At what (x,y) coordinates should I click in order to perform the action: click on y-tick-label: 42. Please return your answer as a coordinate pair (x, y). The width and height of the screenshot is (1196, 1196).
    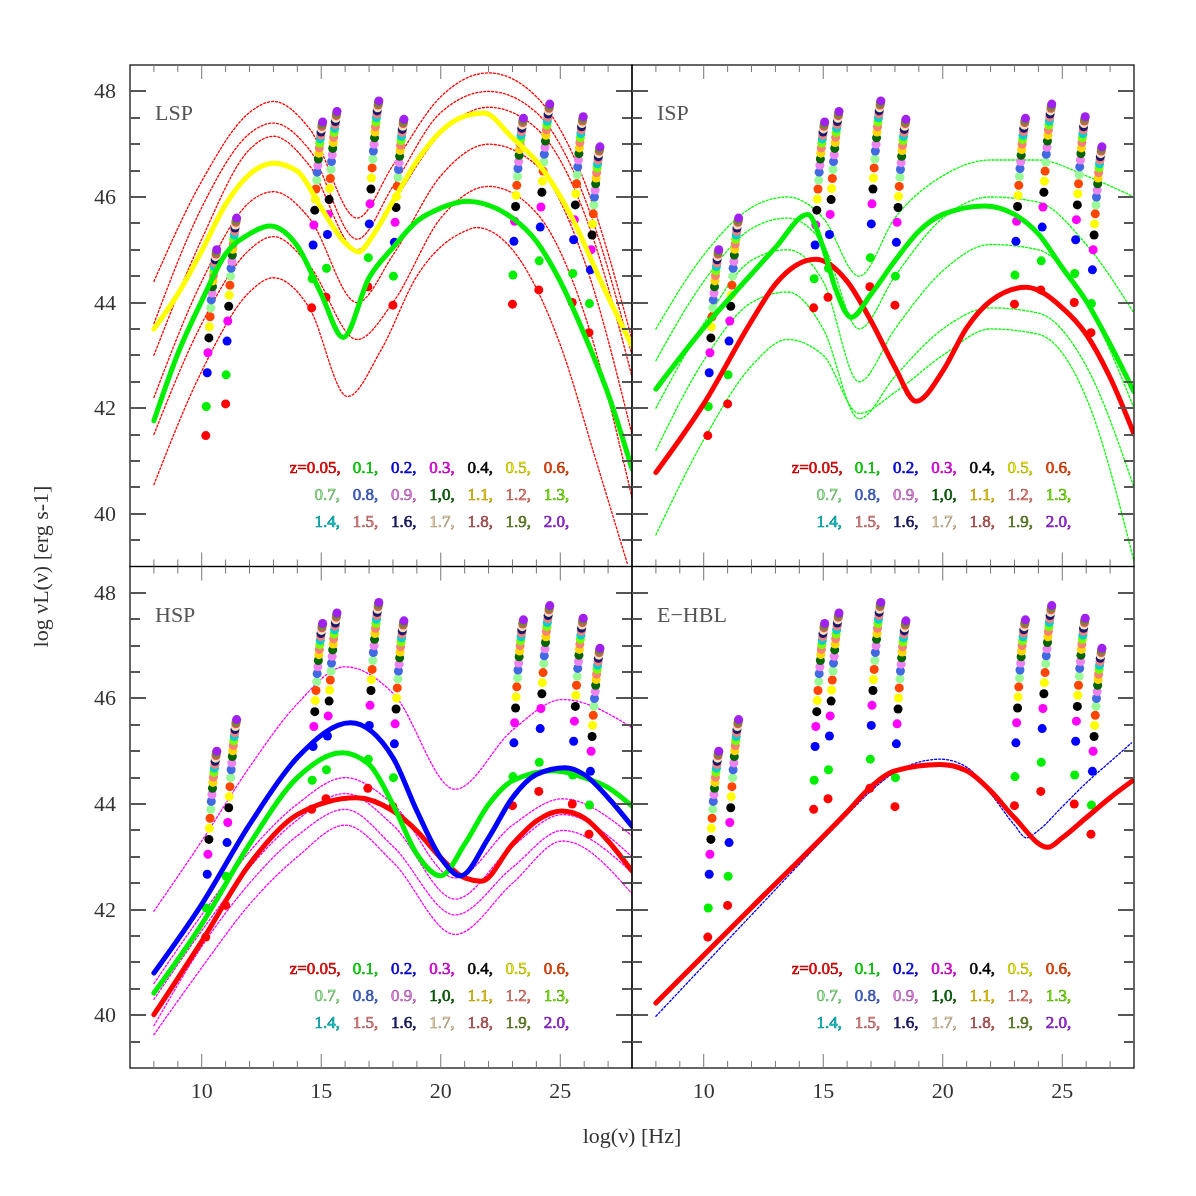
    Looking at the image, I should click on (105, 909).